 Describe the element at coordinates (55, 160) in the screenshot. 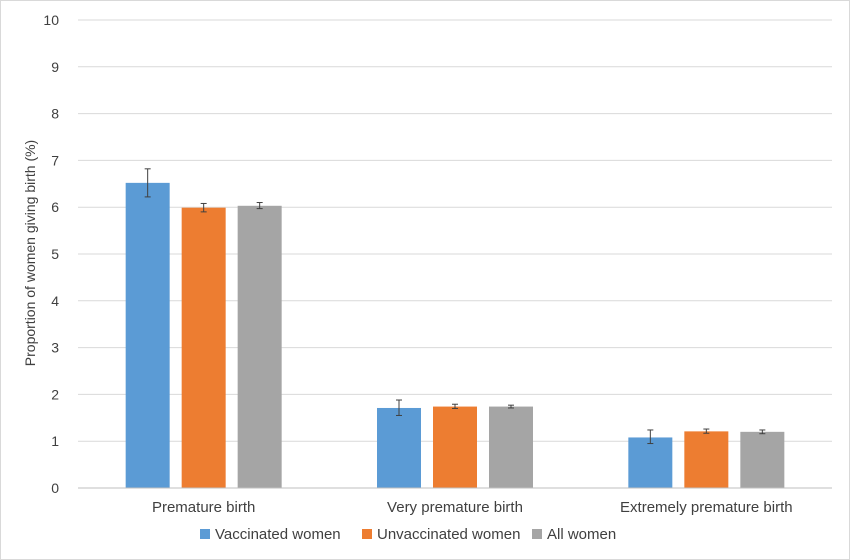

I see `y-tick-label: 7` at that location.